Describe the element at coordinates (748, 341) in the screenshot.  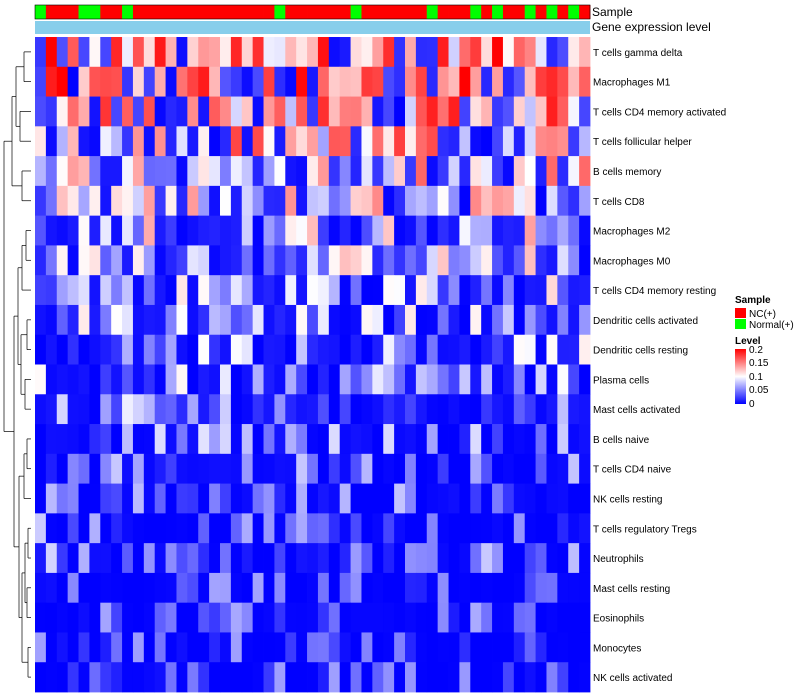
I see `legend-level-title: Level` at that location.